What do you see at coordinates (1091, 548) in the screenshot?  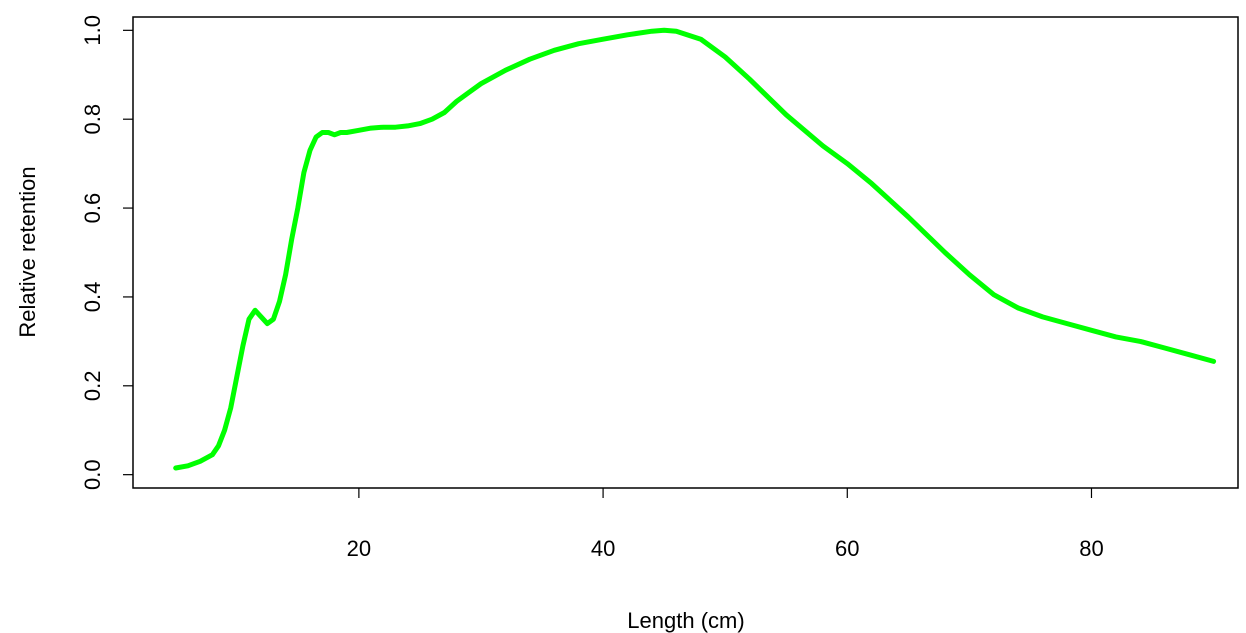 I see `x-tick-label: 80` at bounding box center [1091, 548].